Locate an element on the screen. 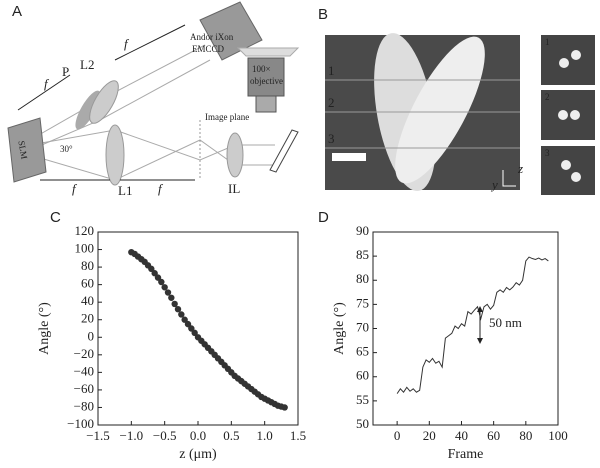 Image resolution: width=600 pixels, height=468 pixels. angle-label: 30° is located at coordinates (66, 149).